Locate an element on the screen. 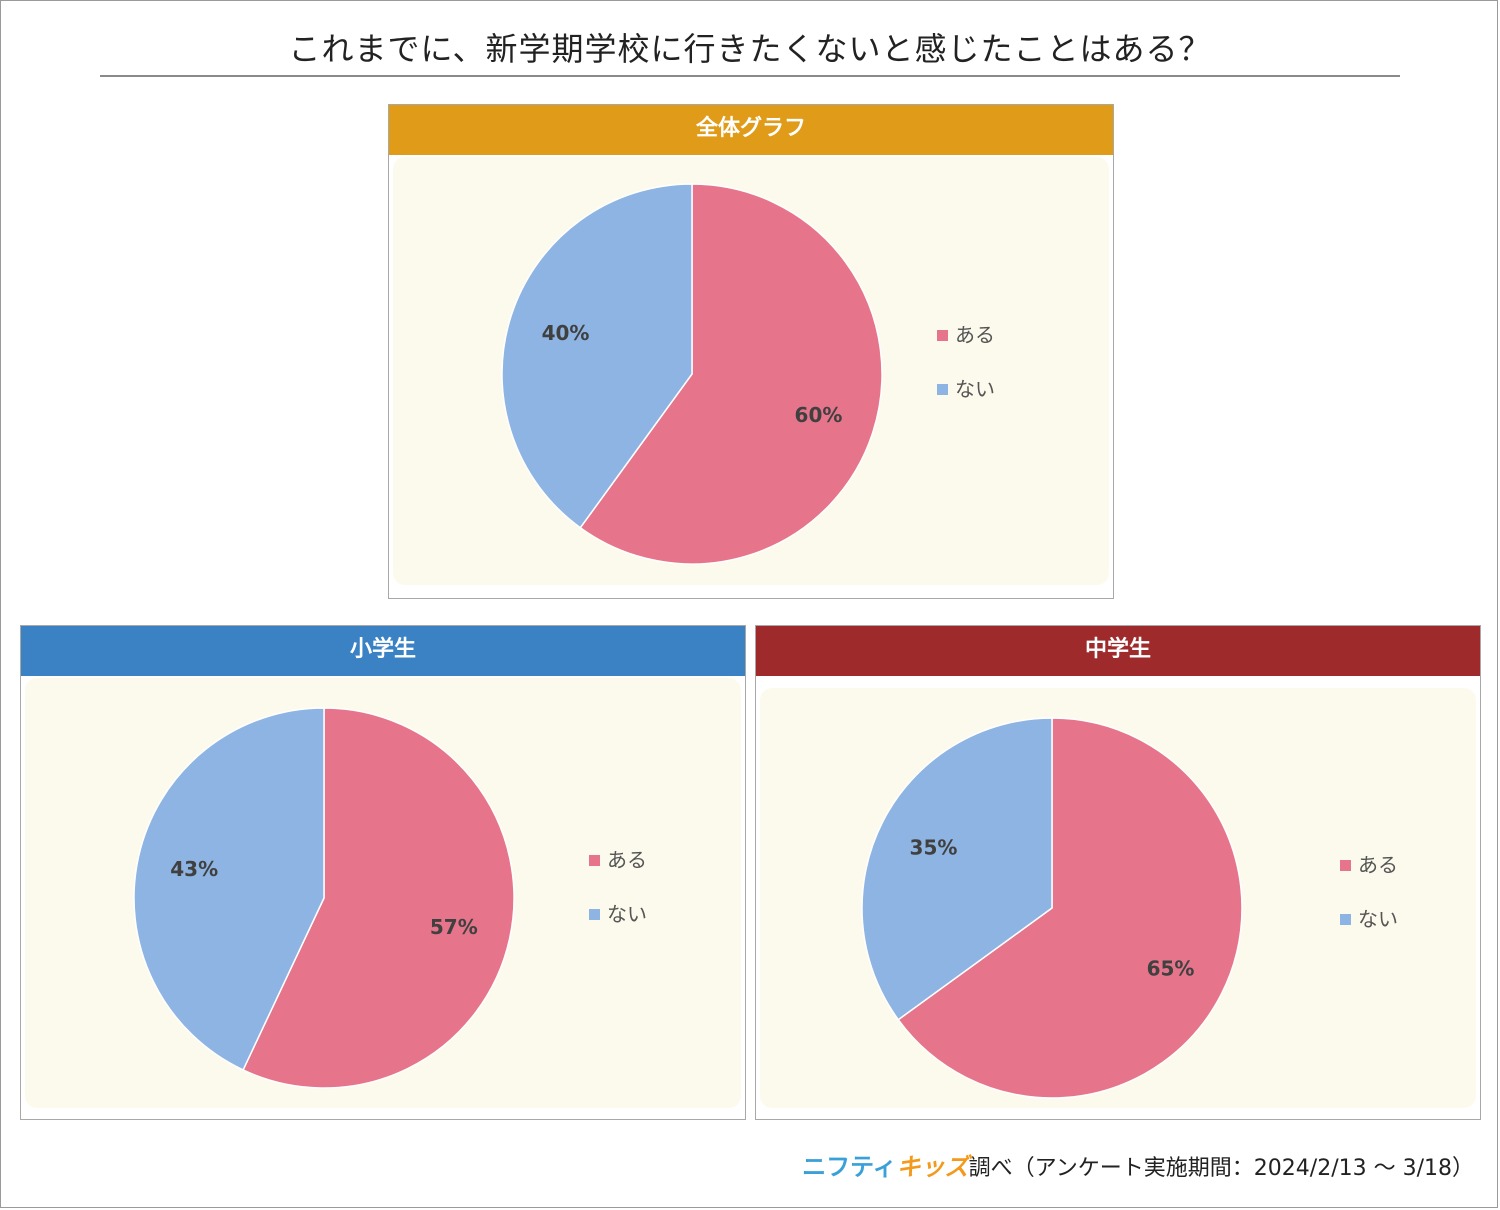  pie-slice-overall-aru is located at coordinates (731, 374).